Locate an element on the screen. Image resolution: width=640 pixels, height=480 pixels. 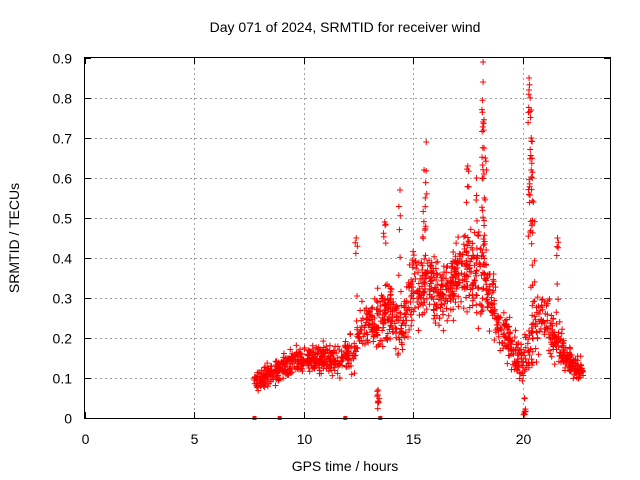
y-tick-label: 0.3 is located at coordinates (63, 299).